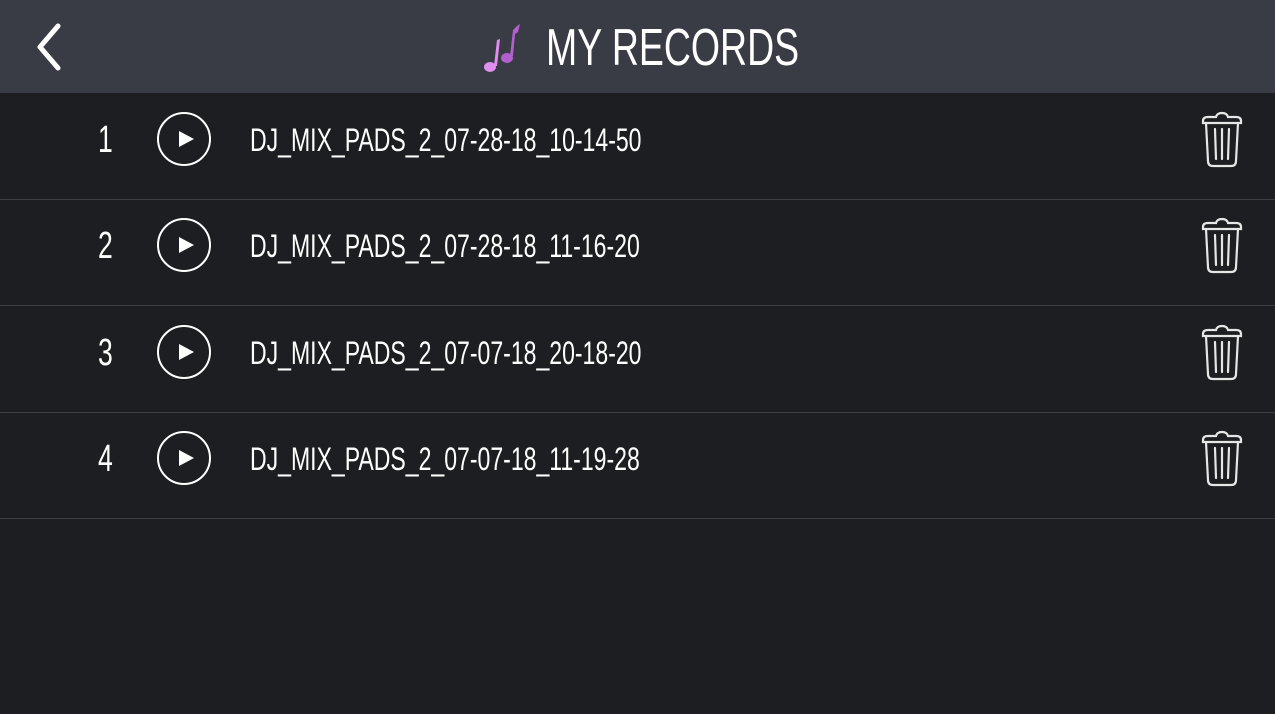  I want to click on title-group: MY RECORDS, so click(689, 48).